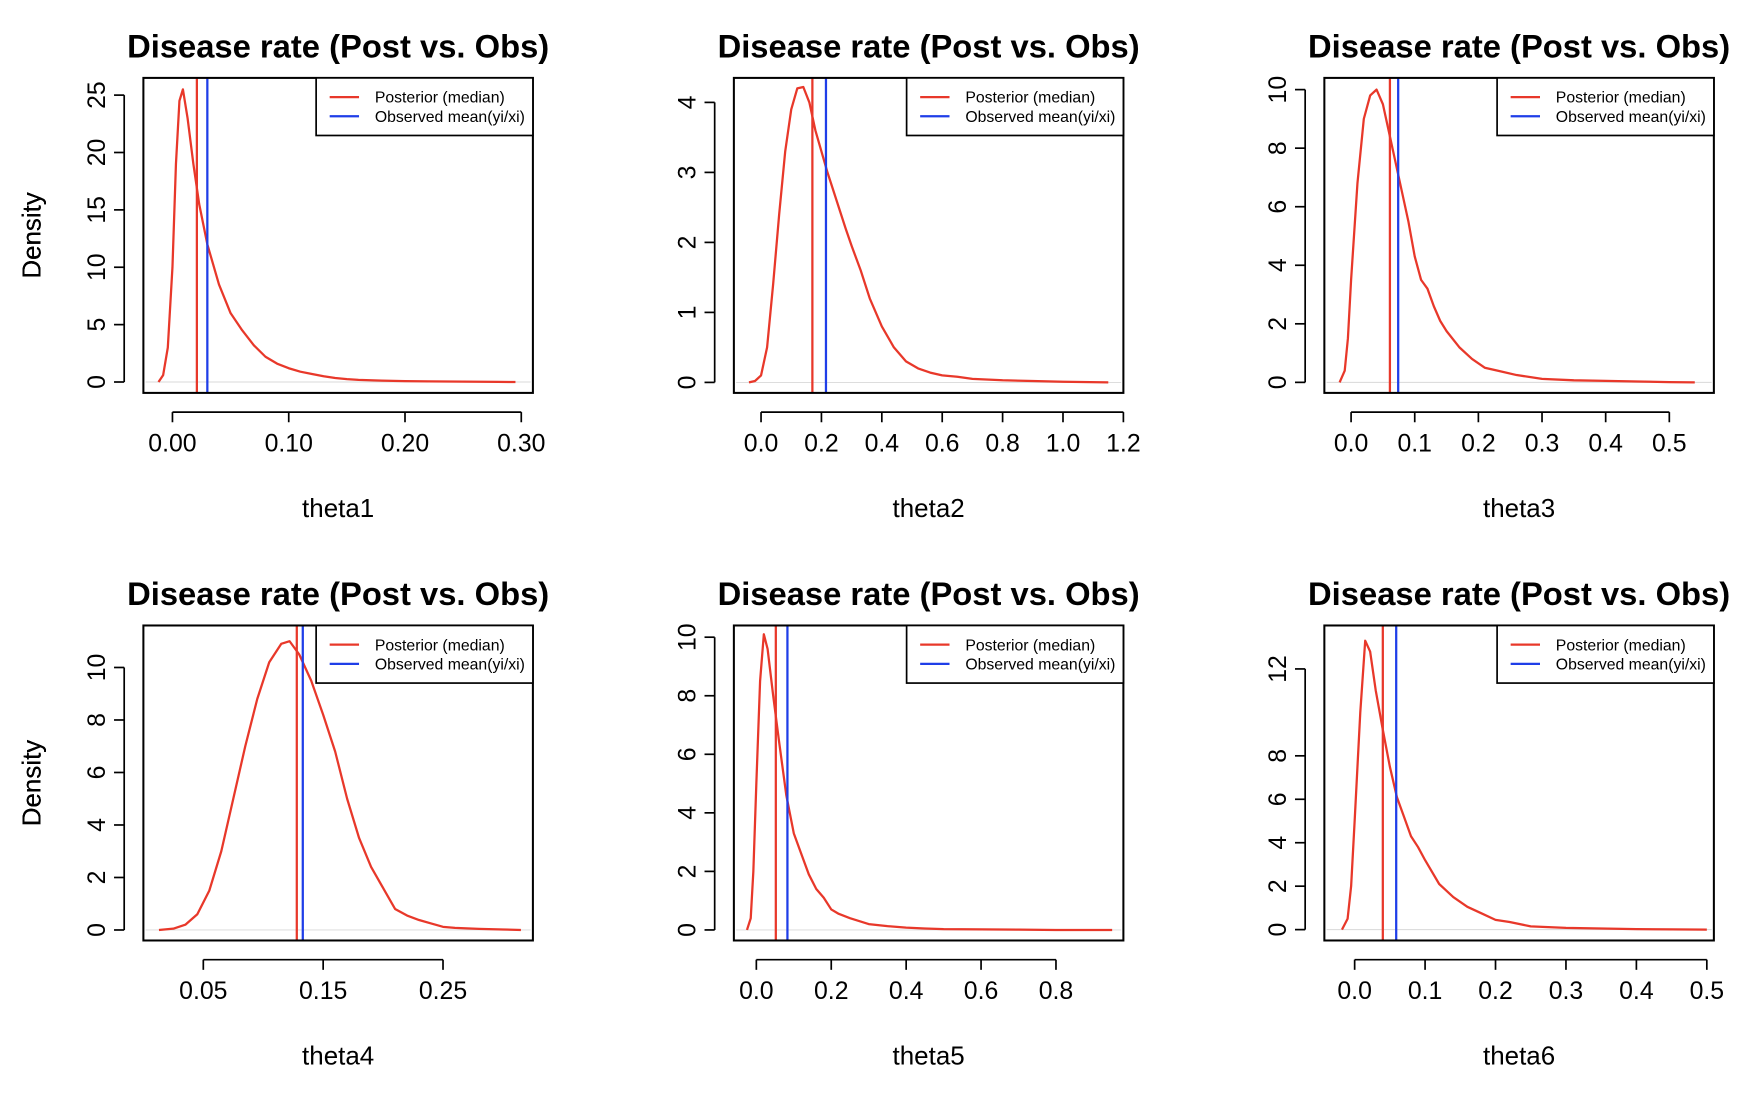 This screenshot has width=1750, height=1094. Describe the element at coordinates (929, 508) in the screenshot. I see `x-axis-label: theta2` at that location.